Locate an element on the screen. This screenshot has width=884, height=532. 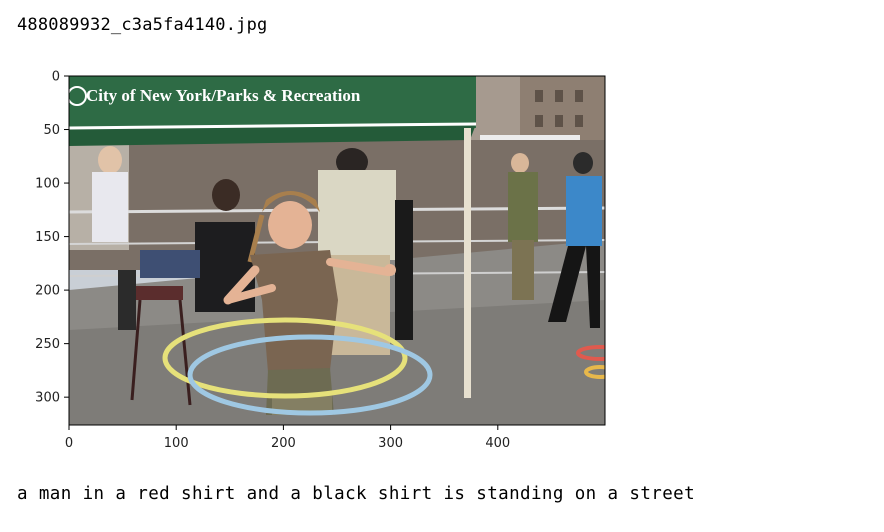
y-axis-ticks: 0 50 100 150 200 250 300 is located at coordinates (52, 238).